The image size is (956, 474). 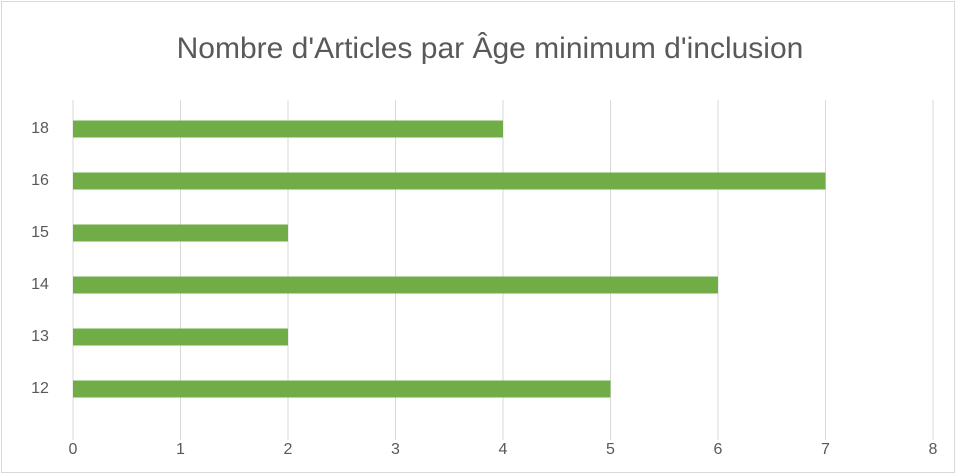 I want to click on x-tick-label: 3, so click(x=395, y=449).